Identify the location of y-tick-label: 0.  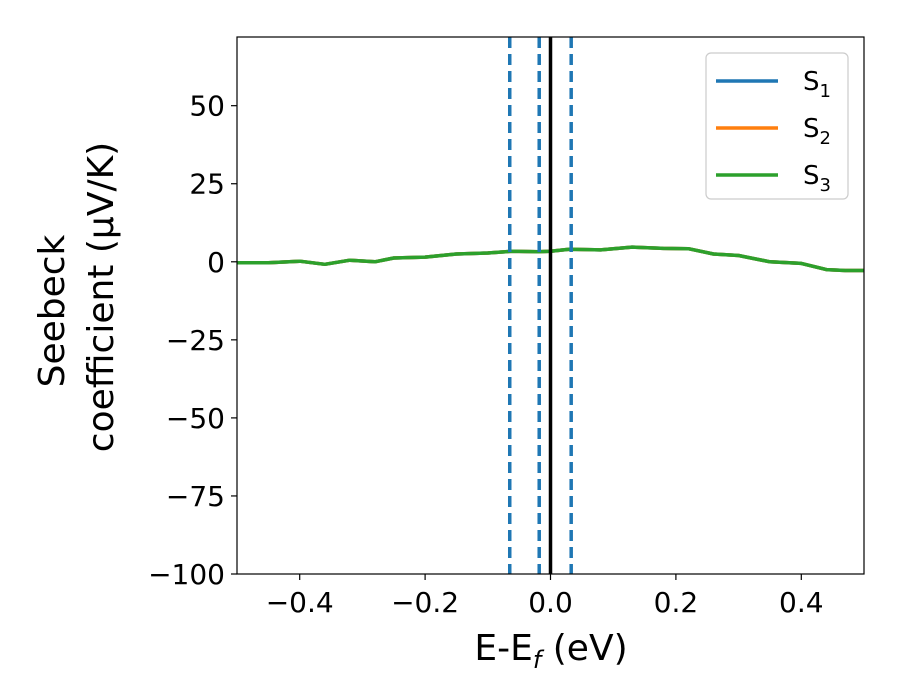
(216, 262).